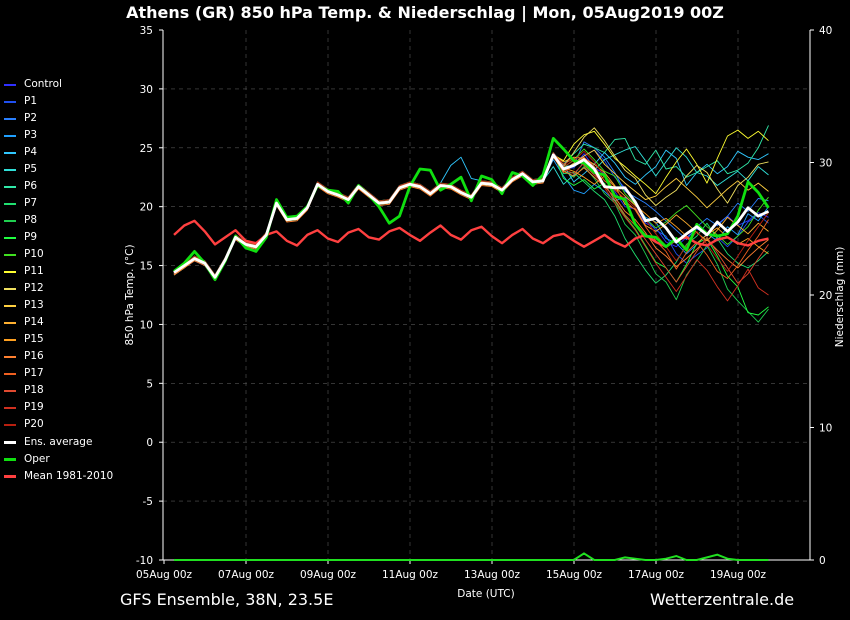 The image size is (850, 620). What do you see at coordinates (66, 390) in the screenshot?
I see `legend-item: P18` at bounding box center [66, 390].